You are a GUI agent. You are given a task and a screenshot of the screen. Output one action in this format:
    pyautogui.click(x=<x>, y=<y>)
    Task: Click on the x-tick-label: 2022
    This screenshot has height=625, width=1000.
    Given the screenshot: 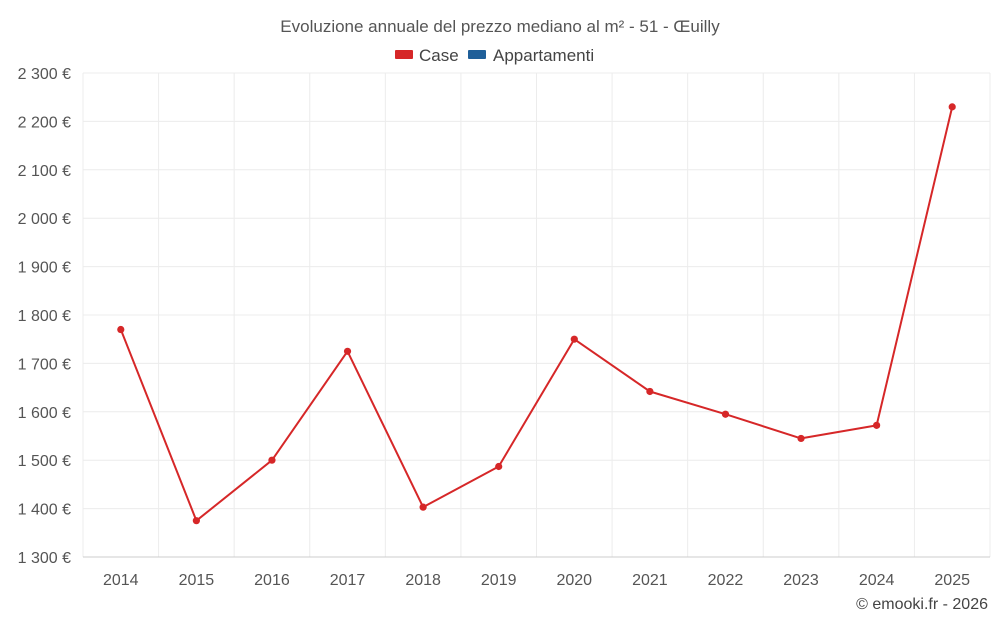 What is the action you would take?
    pyautogui.click(x=726, y=580)
    